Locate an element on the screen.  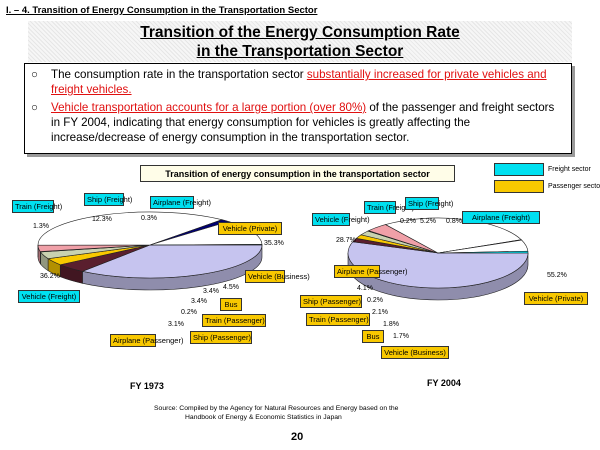
label-1973-vehicle-private: Vehicle (Private) is located at coordinates (250, 228).